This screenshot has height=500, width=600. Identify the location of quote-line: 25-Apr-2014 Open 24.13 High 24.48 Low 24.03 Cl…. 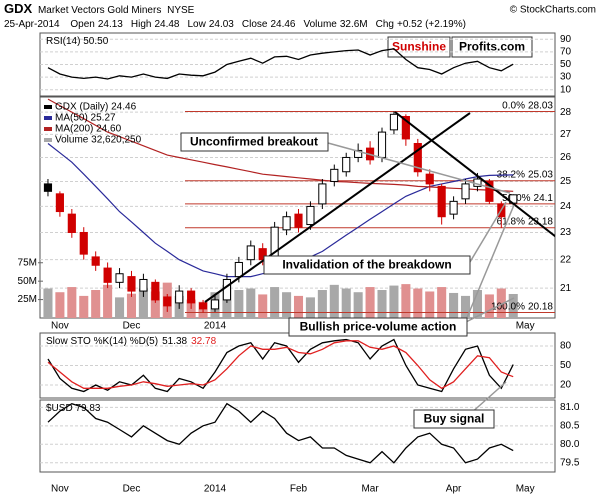
(235, 24).